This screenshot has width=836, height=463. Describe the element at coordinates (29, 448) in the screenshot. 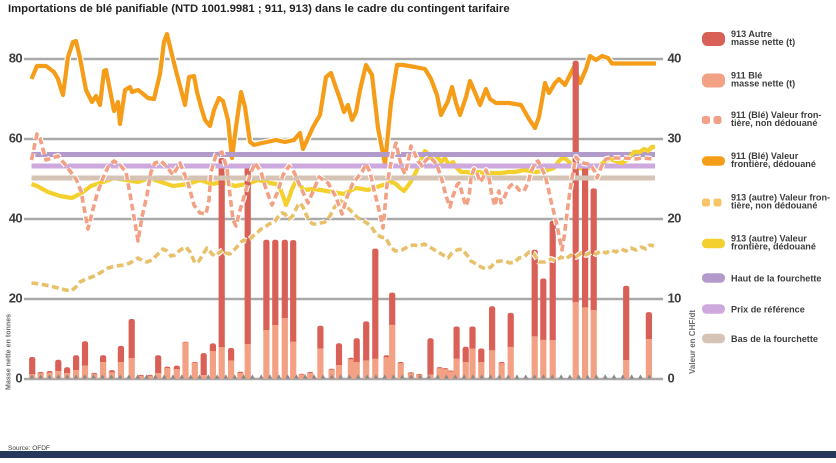

I see `svg-text: Source: OFDF` at that location.